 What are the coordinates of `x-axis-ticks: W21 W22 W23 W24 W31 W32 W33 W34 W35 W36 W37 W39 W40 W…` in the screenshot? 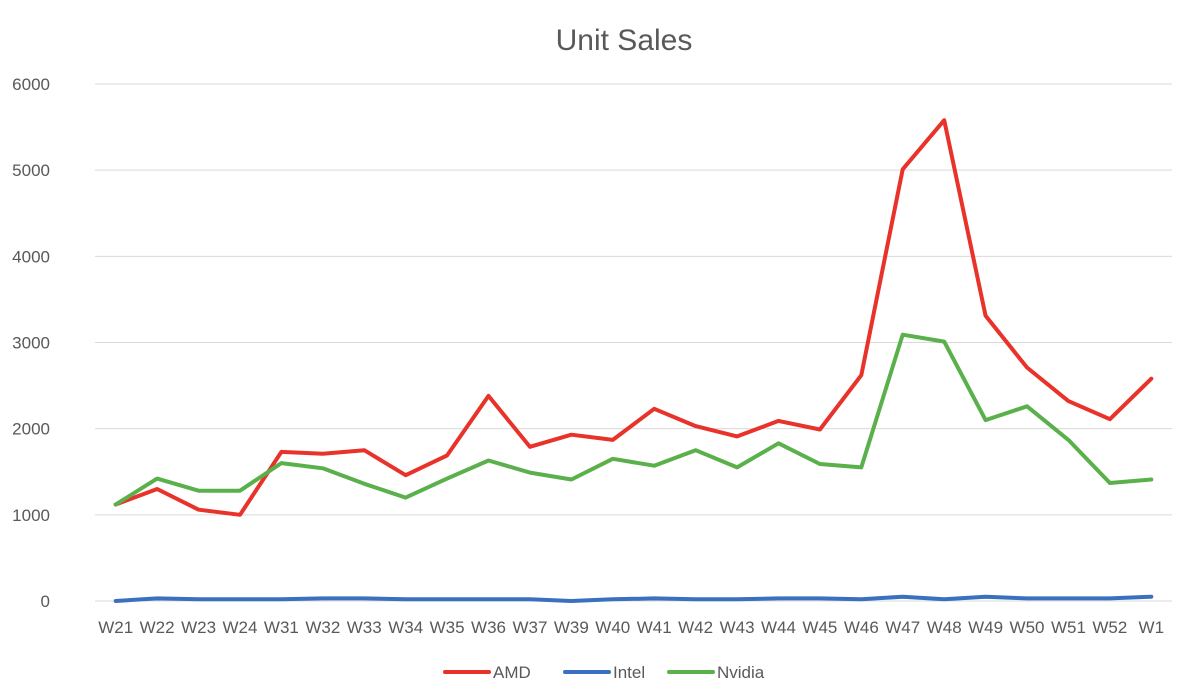 It's located at (631, 627).